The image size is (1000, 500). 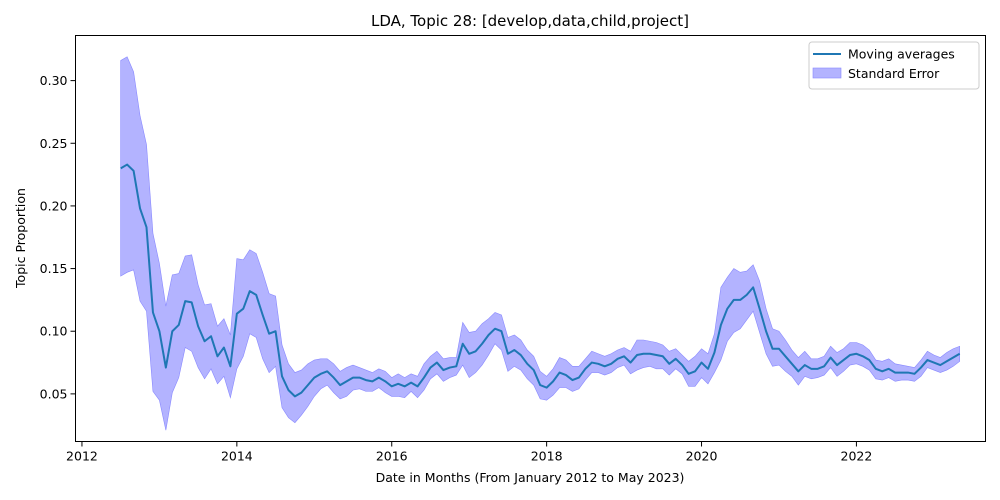 I want to click on y-tick-label: 0.10, so click(x=54, y=331).